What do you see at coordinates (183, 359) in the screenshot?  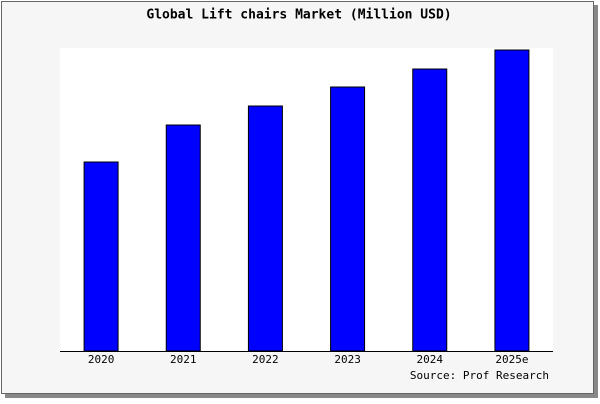 I see `x-tick-label: 2021` at bounding box center [183, 359].